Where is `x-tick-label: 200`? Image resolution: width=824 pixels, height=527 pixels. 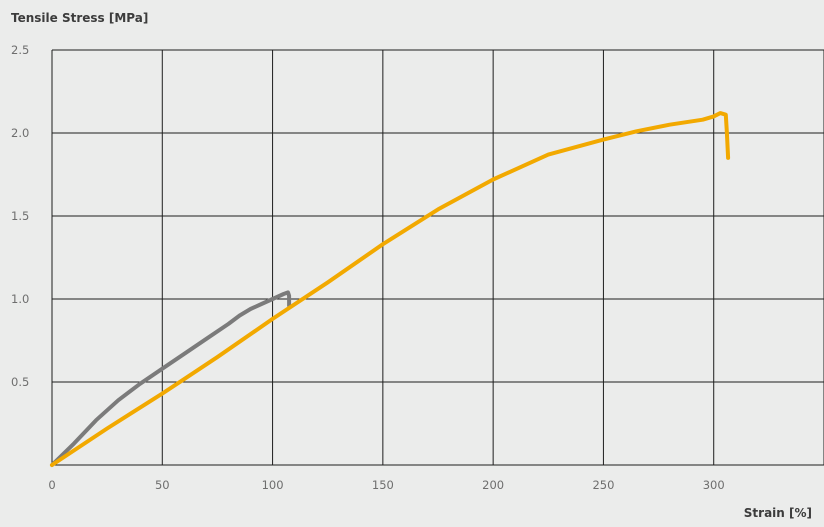
x-tick-label: 200 is located at coordinates (493, 485).